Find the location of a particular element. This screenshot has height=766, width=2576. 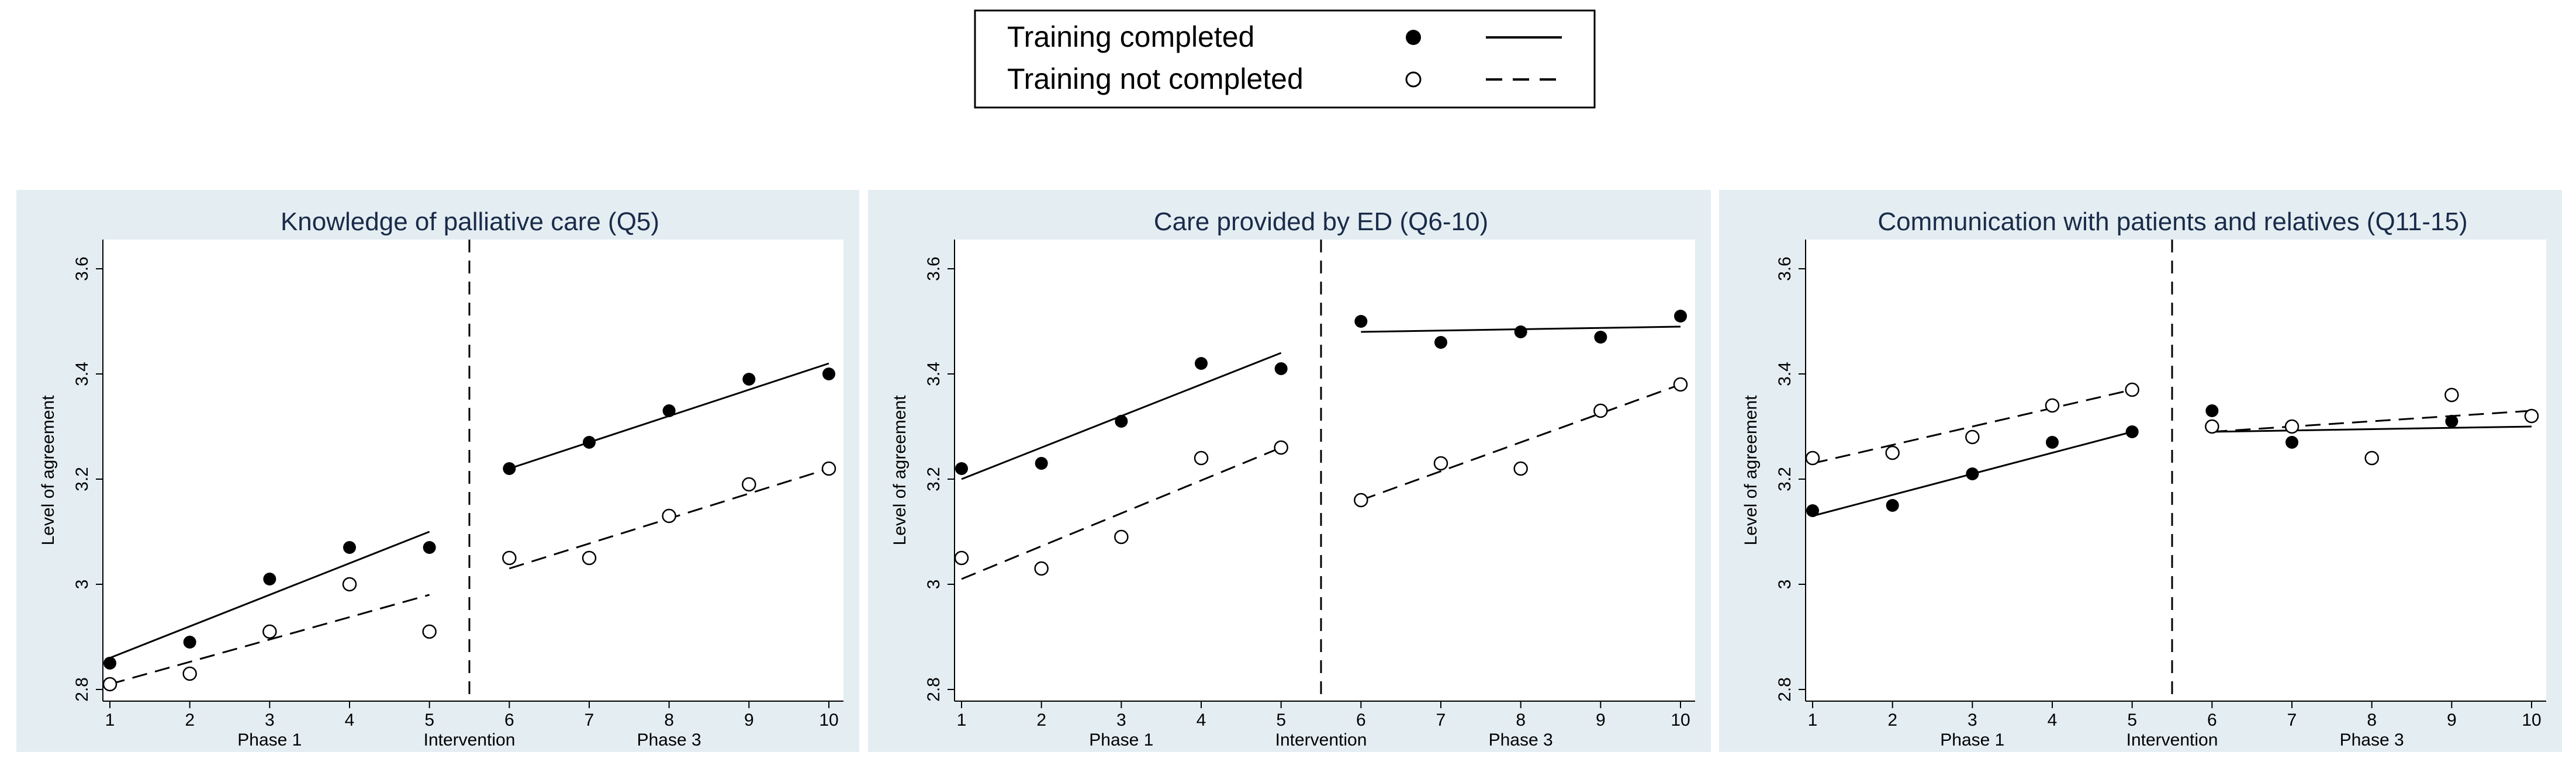

legend-box is located at coordinates (1285, 59).